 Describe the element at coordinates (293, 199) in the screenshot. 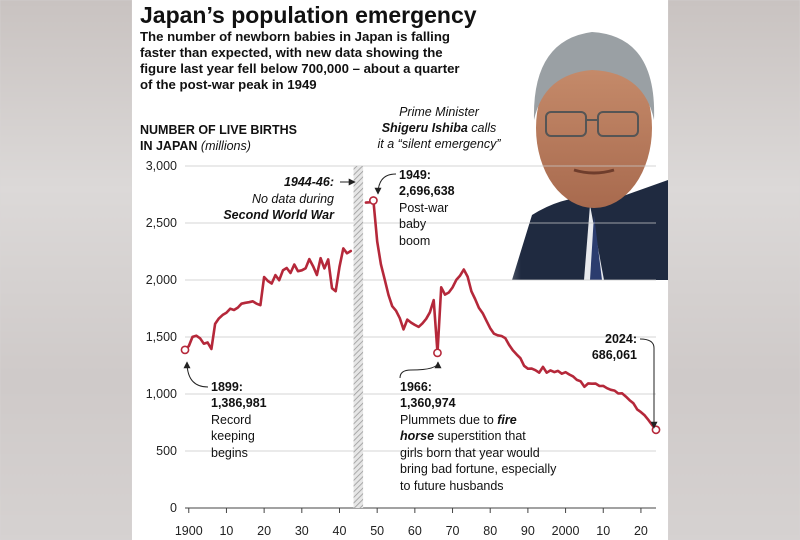

I see `war-line2: No data during` at that location.